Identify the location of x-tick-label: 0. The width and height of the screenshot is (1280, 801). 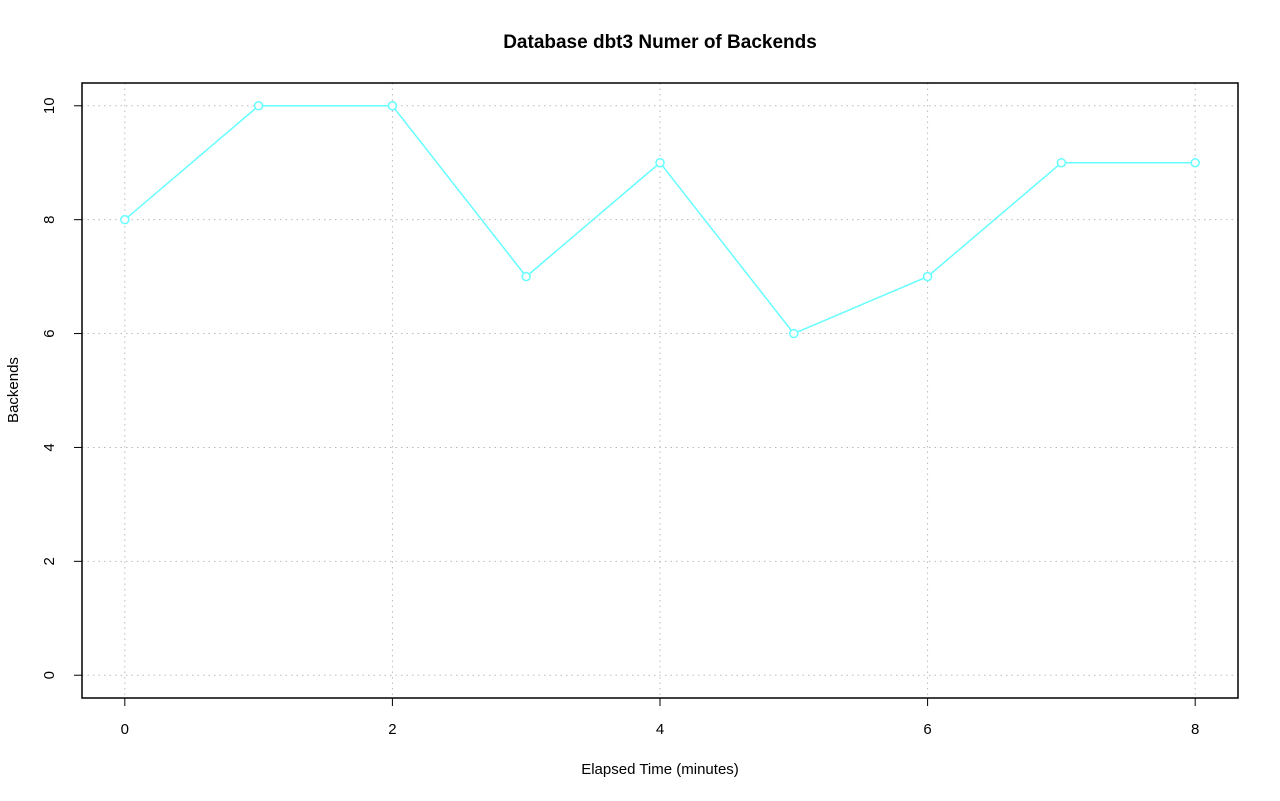
(125, 729).